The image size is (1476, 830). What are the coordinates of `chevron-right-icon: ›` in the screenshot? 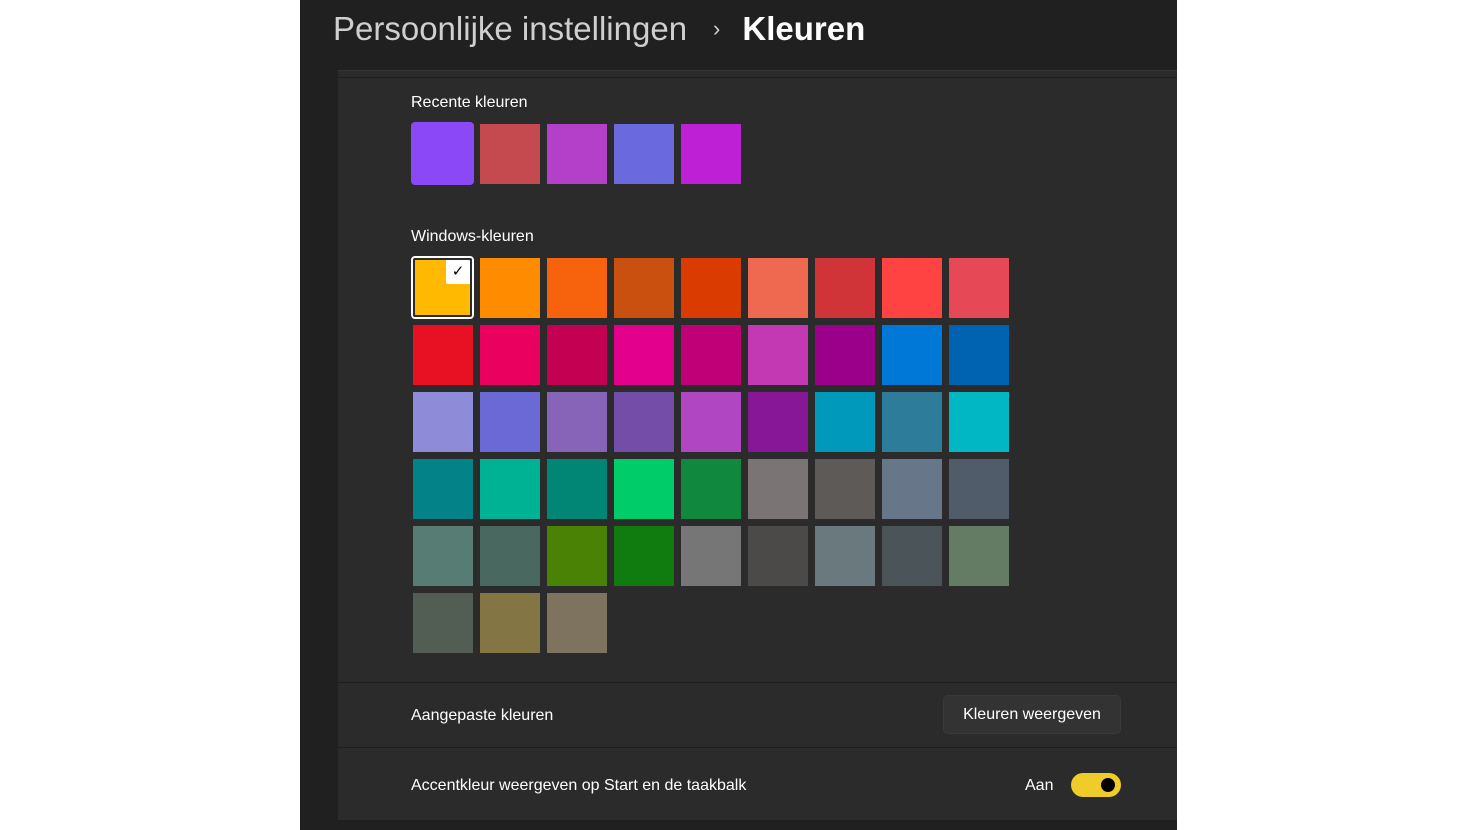 It's located at (717, 28).